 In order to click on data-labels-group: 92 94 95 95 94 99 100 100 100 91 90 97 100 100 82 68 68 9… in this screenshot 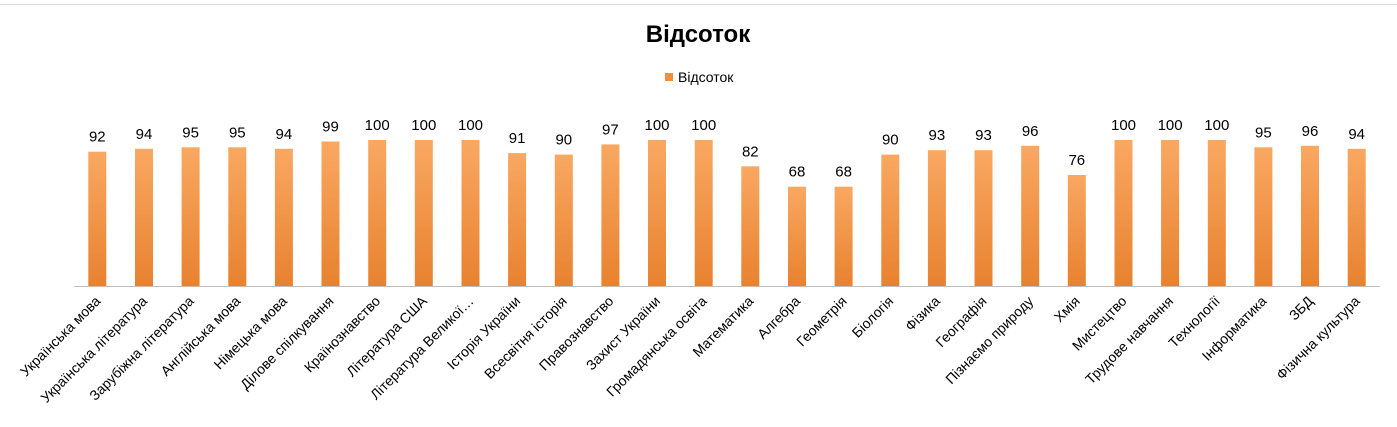, I will do `click(727, 149)`.